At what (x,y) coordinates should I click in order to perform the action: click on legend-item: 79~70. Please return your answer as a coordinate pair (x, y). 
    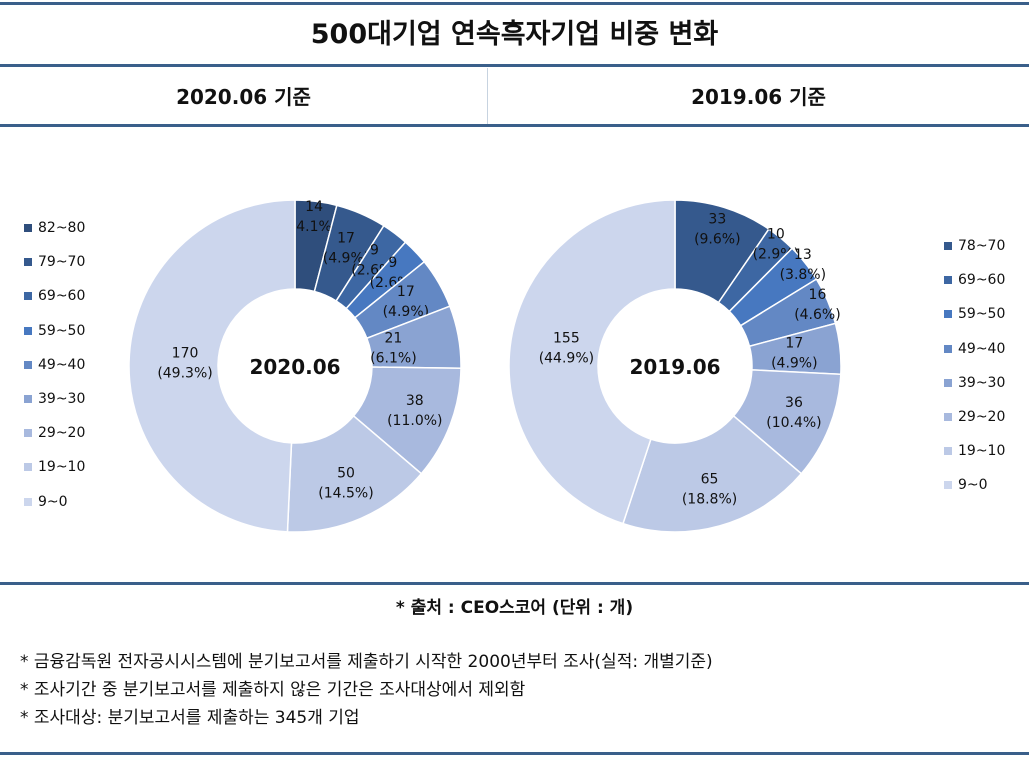
    Looking at the image, I should click on (54, 262).